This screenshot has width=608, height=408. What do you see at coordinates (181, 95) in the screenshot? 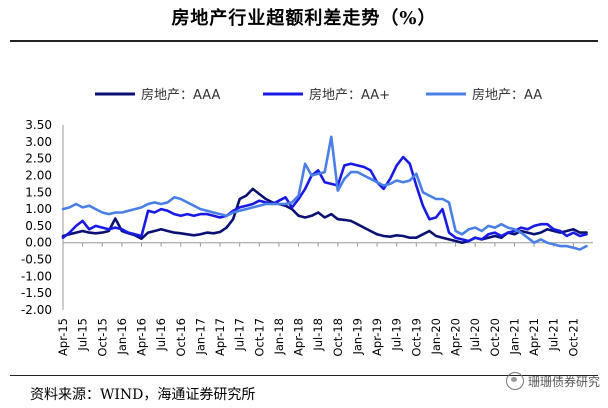
I see `legend-label: 房地产：AAA` at bounding box center [181, 95].